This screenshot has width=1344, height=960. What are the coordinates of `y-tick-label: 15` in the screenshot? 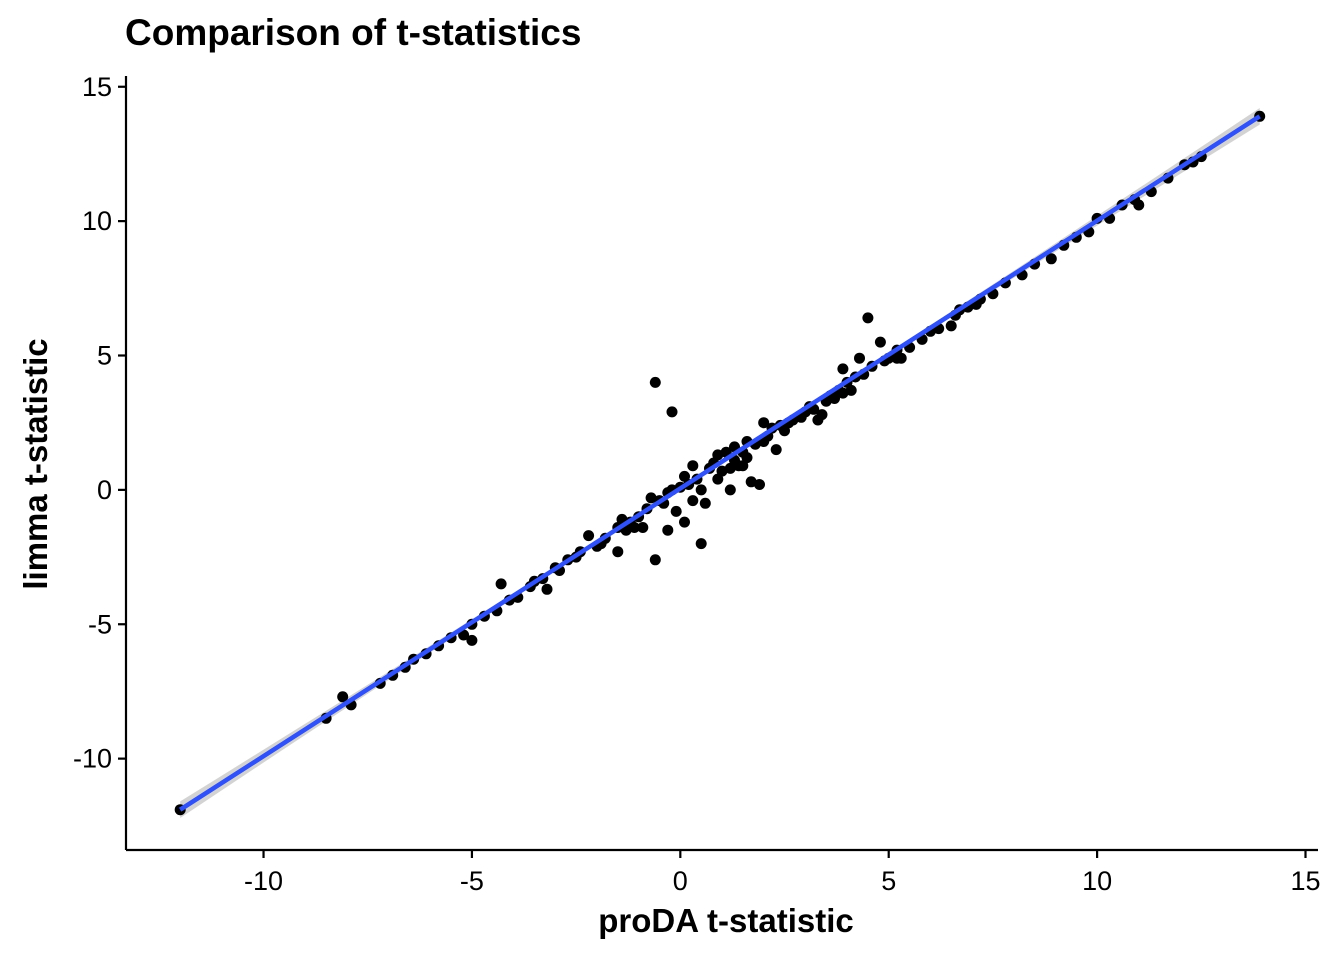 It's located at (97, 87).